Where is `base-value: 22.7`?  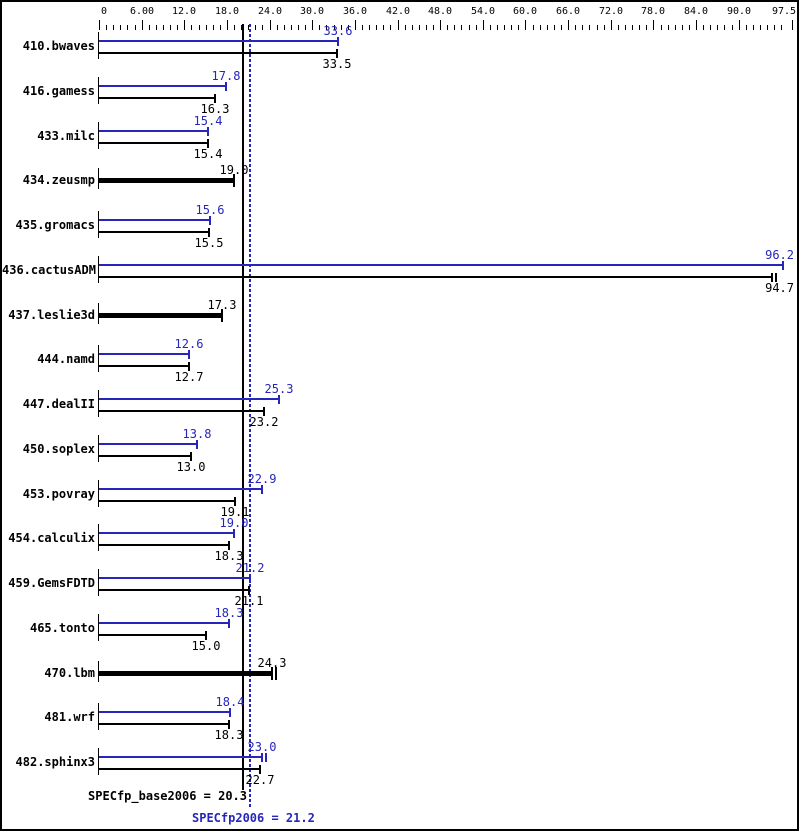
base-value: 22.7 is located at coordinates (260, 780).